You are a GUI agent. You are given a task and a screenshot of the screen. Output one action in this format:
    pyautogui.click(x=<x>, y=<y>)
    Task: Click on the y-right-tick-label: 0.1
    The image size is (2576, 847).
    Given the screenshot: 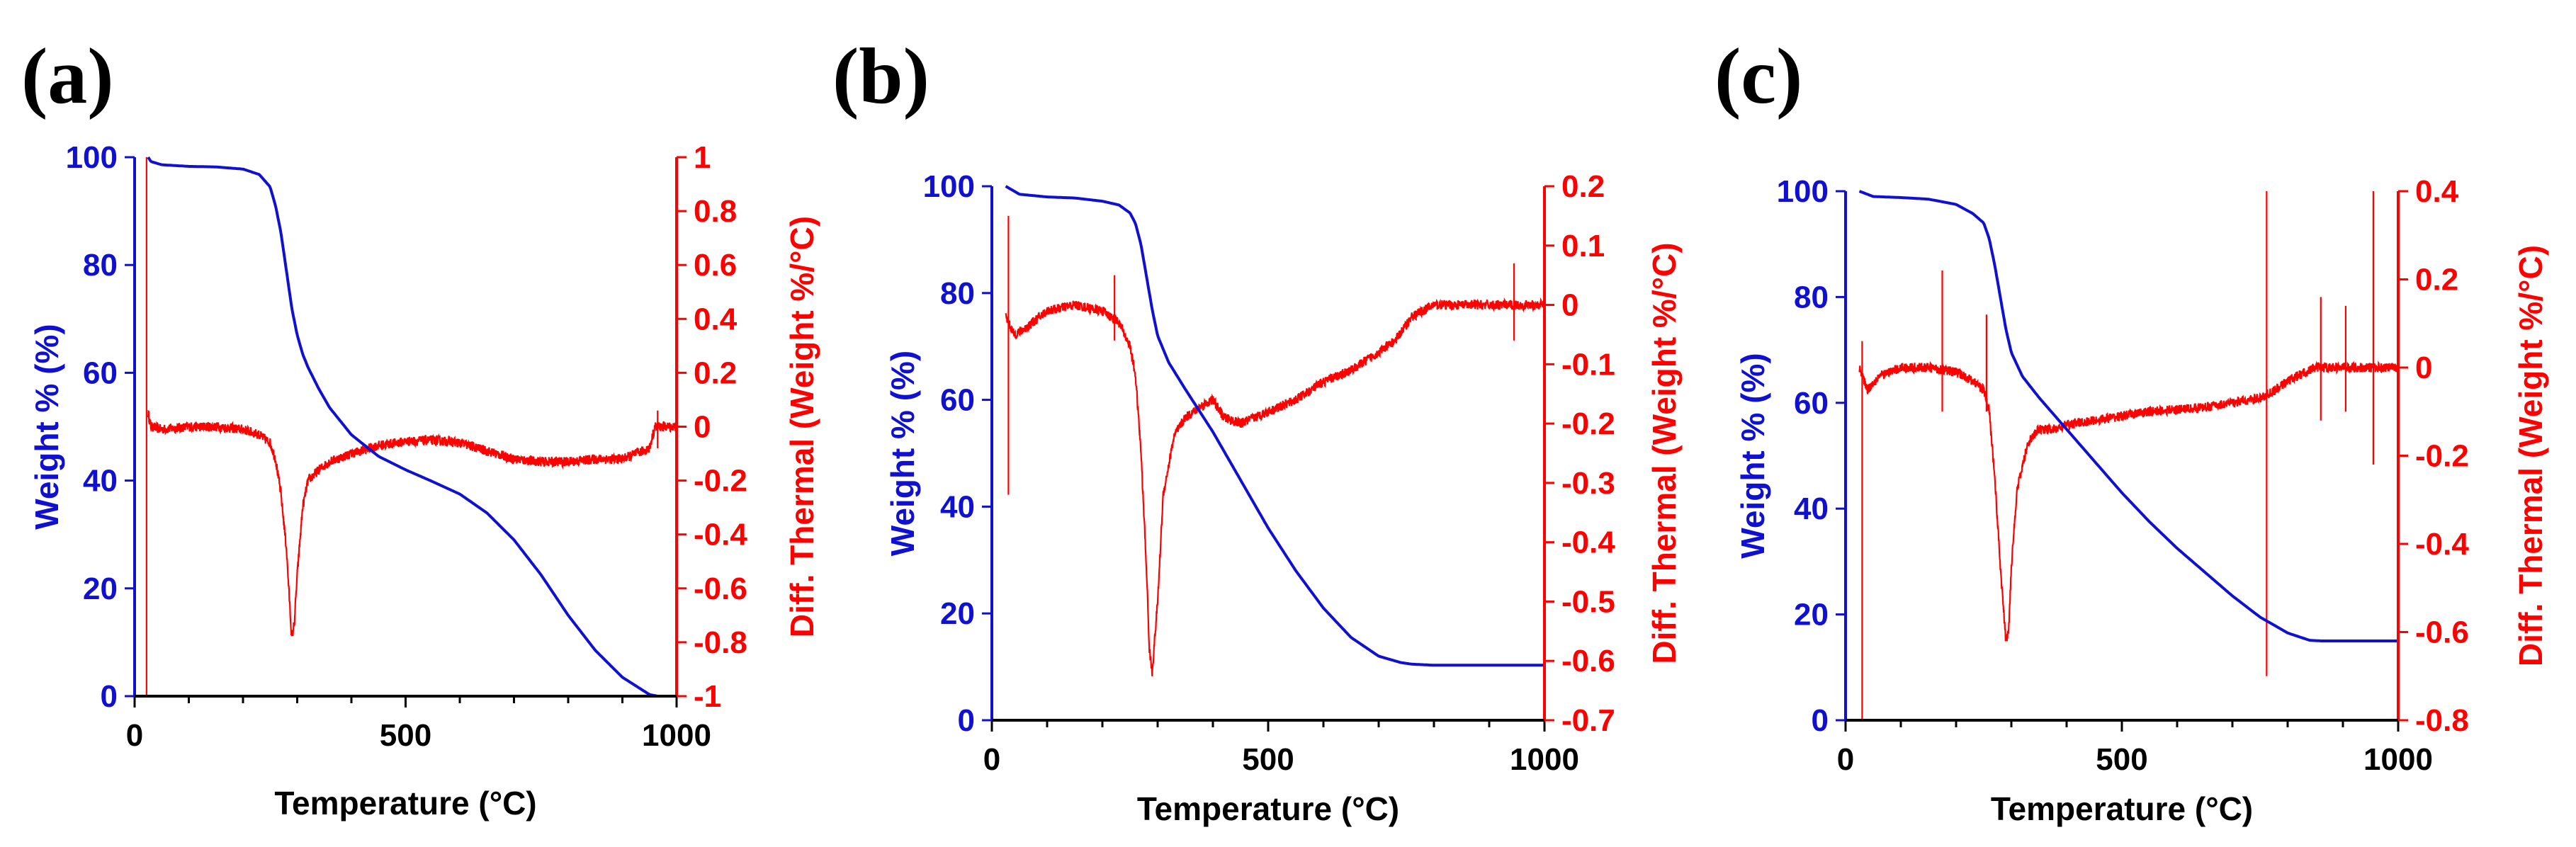 What is the action you would take?
    pyautogui.click(x=1583, y=246)
    